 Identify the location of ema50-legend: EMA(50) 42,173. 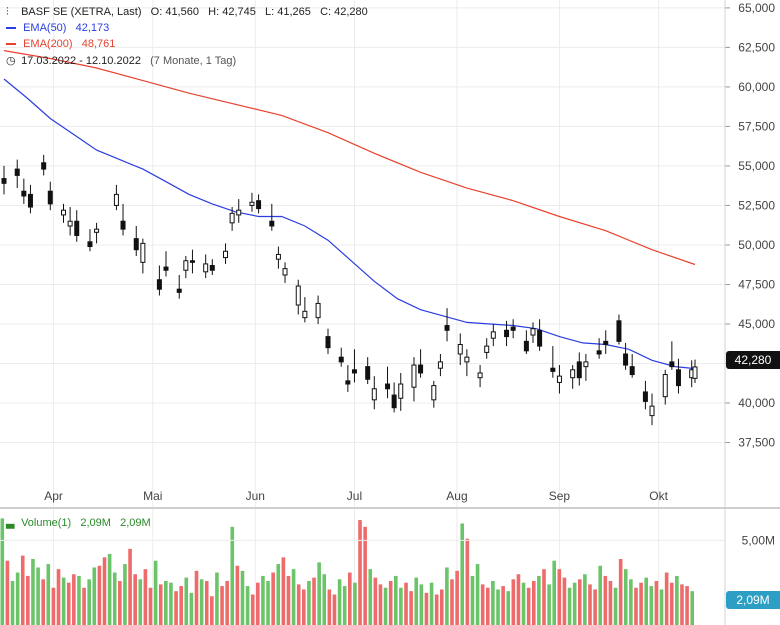
(57, 28).